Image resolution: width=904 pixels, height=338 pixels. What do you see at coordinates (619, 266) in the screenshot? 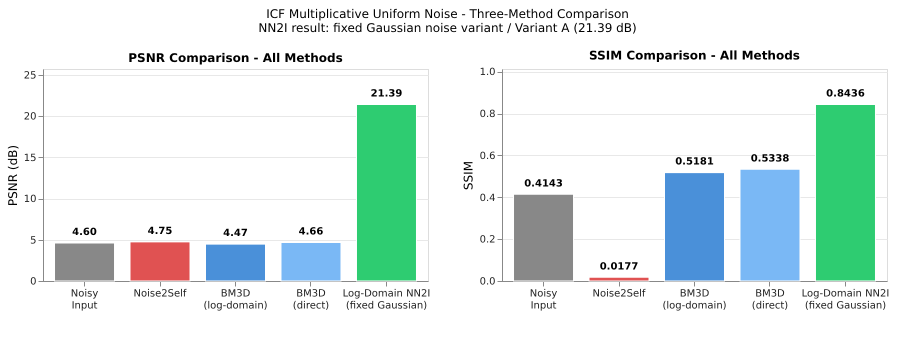
I see `data-label: 0.0177` at bounding box center [619, 266].